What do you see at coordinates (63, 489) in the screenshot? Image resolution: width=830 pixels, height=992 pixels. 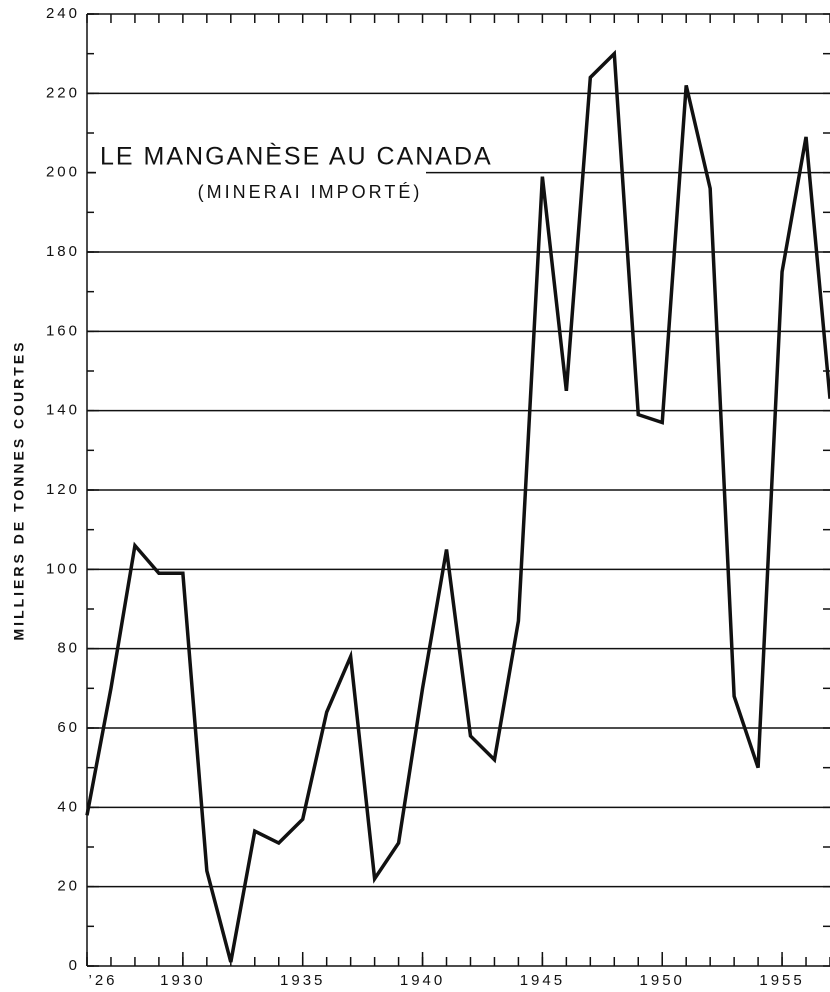 I see `y-tick-label: 120` at bounding box center [63, 489].